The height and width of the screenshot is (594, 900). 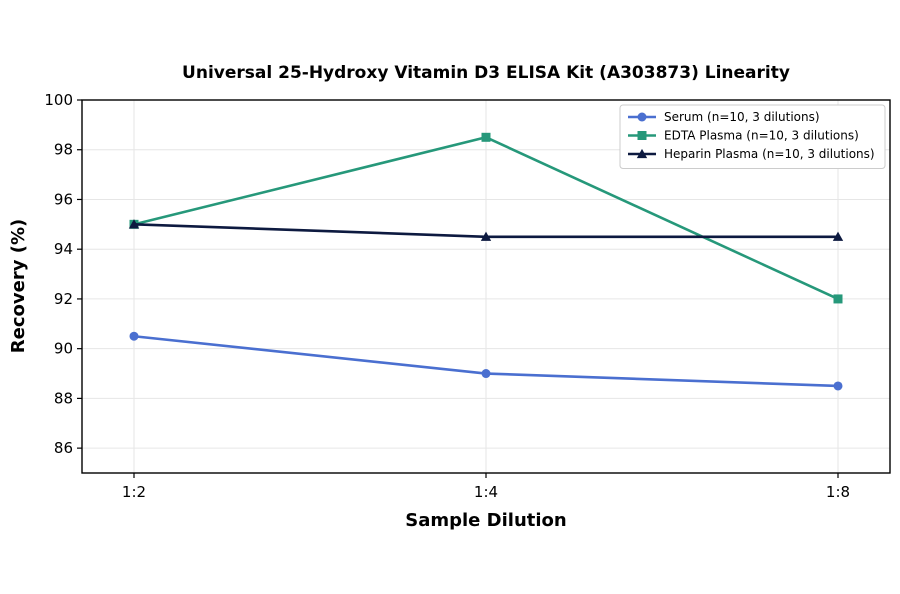 What do you see at coordinates (63, 349) in the screenshot?
I see `y-tick-label: 90` at bounding box center [63, 349].